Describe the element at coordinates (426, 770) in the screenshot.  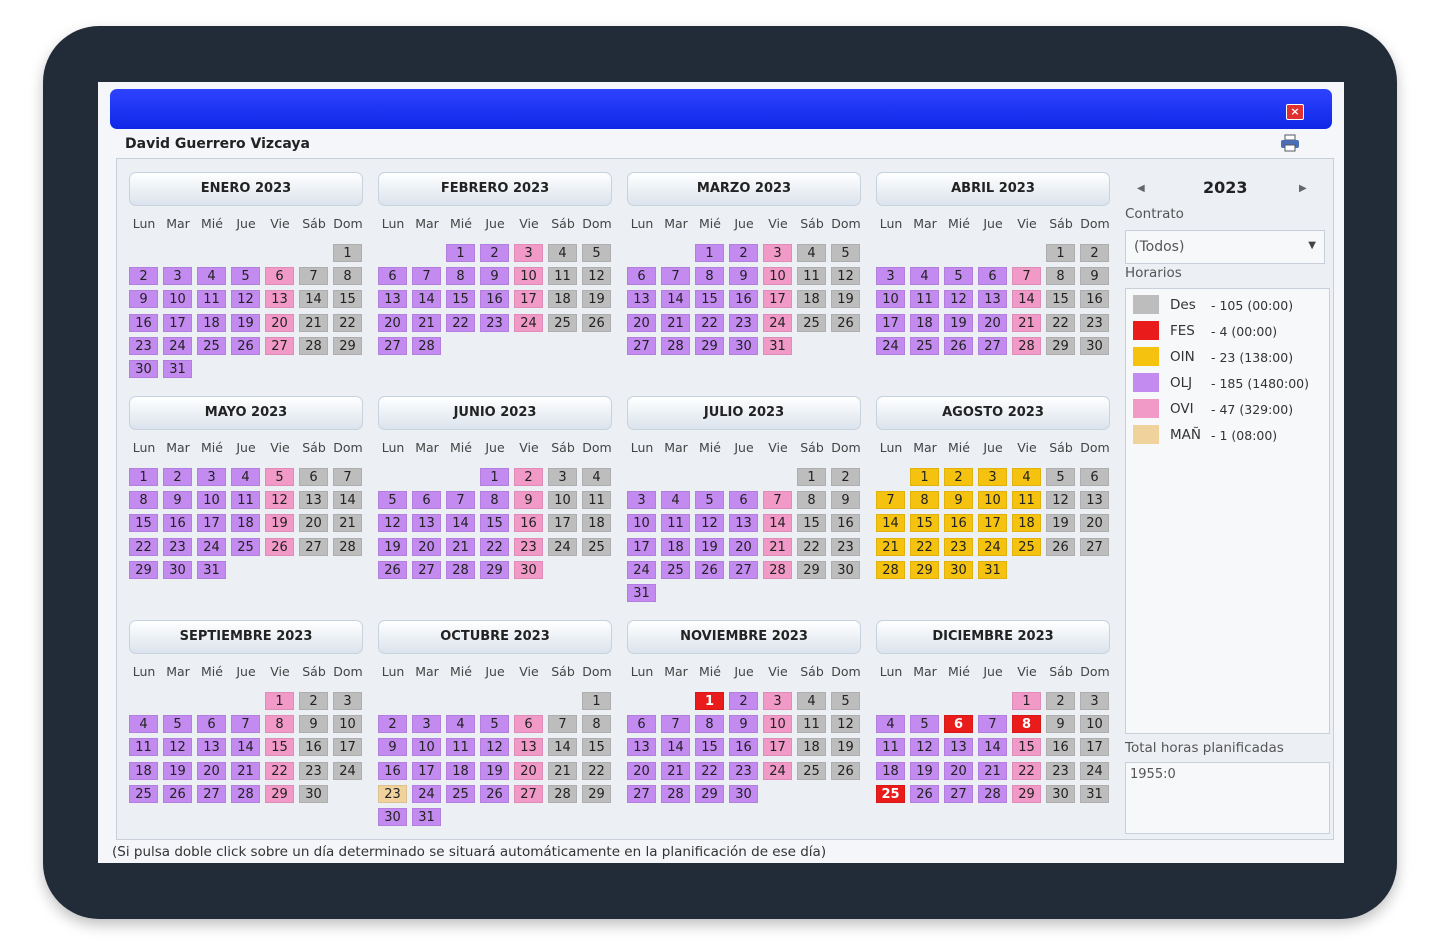
I see `day-cell: 17` at that location.